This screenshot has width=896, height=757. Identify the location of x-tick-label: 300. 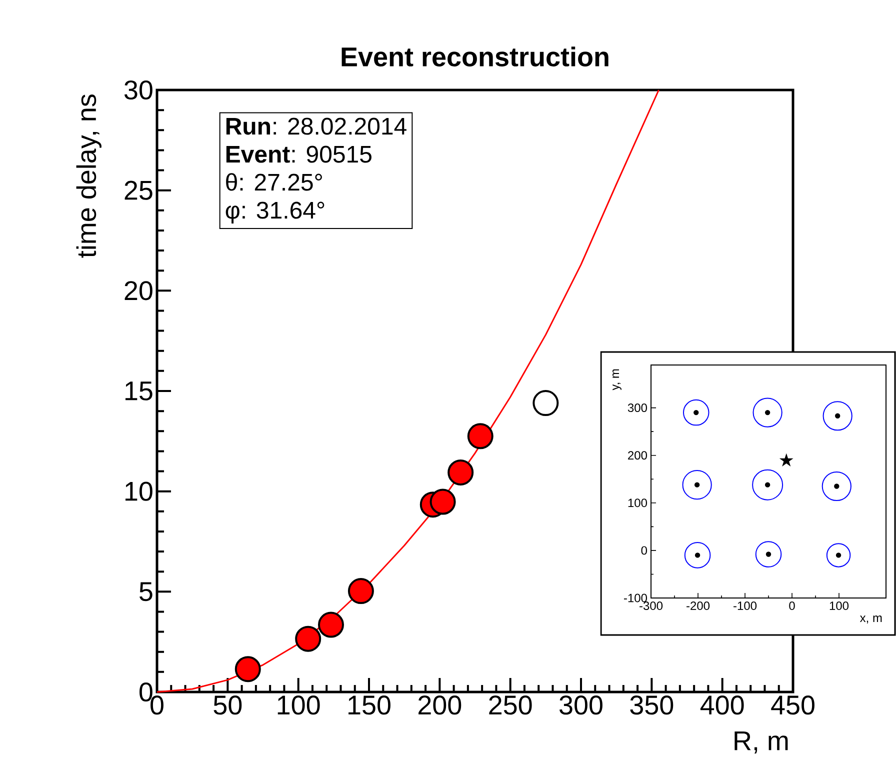
(581, 705).